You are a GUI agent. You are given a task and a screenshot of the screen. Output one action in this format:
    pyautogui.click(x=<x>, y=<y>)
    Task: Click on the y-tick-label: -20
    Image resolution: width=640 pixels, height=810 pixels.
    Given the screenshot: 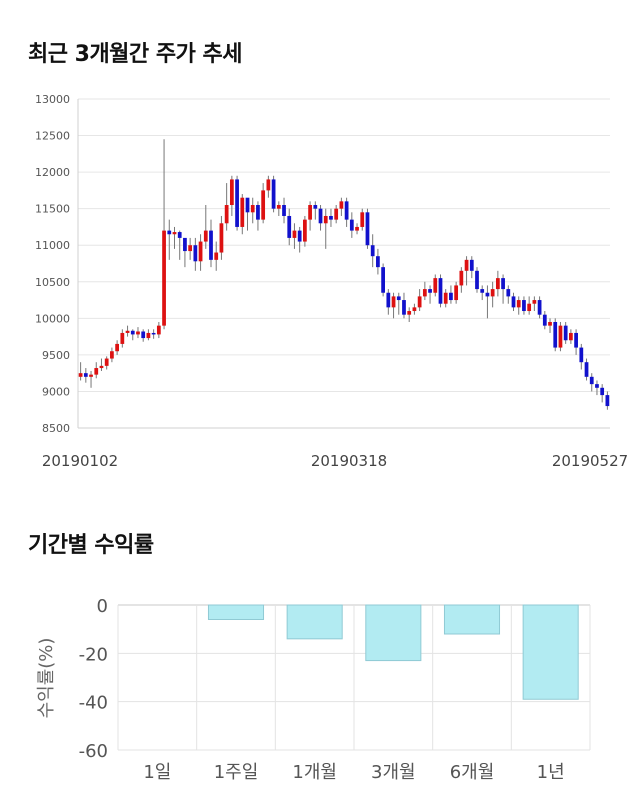 What is the action you would take?
    pyautogui.click(x=93, y=654)
    